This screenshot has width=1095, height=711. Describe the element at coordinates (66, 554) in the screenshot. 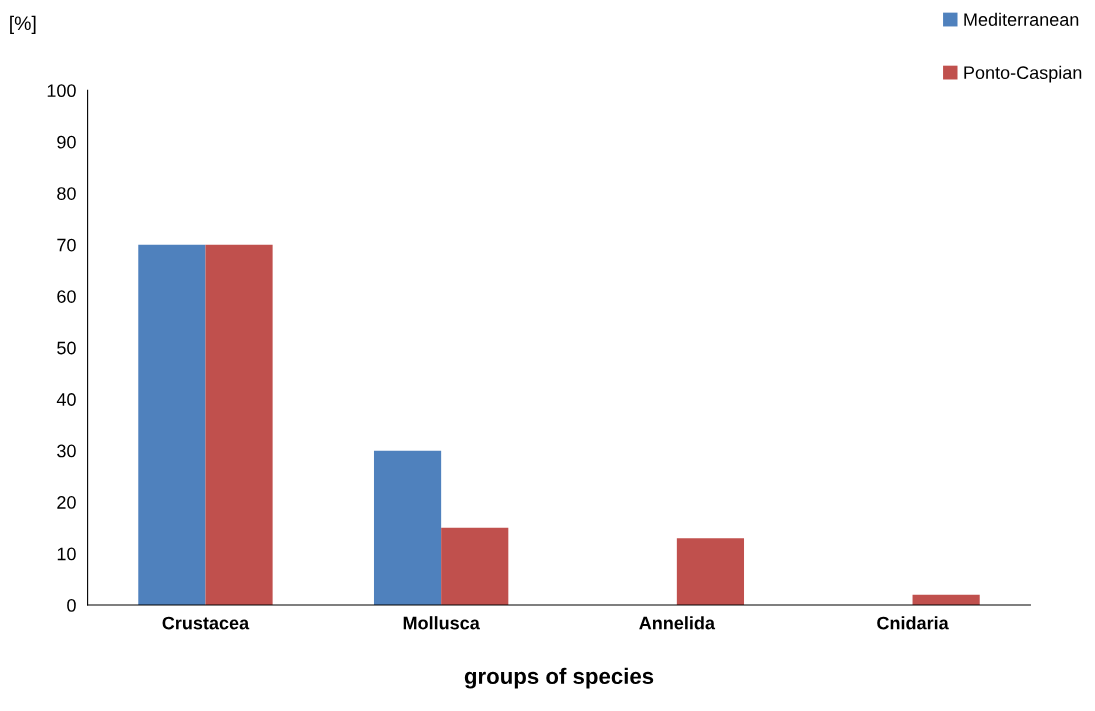

I see `y-tick-label: 10` at that location.